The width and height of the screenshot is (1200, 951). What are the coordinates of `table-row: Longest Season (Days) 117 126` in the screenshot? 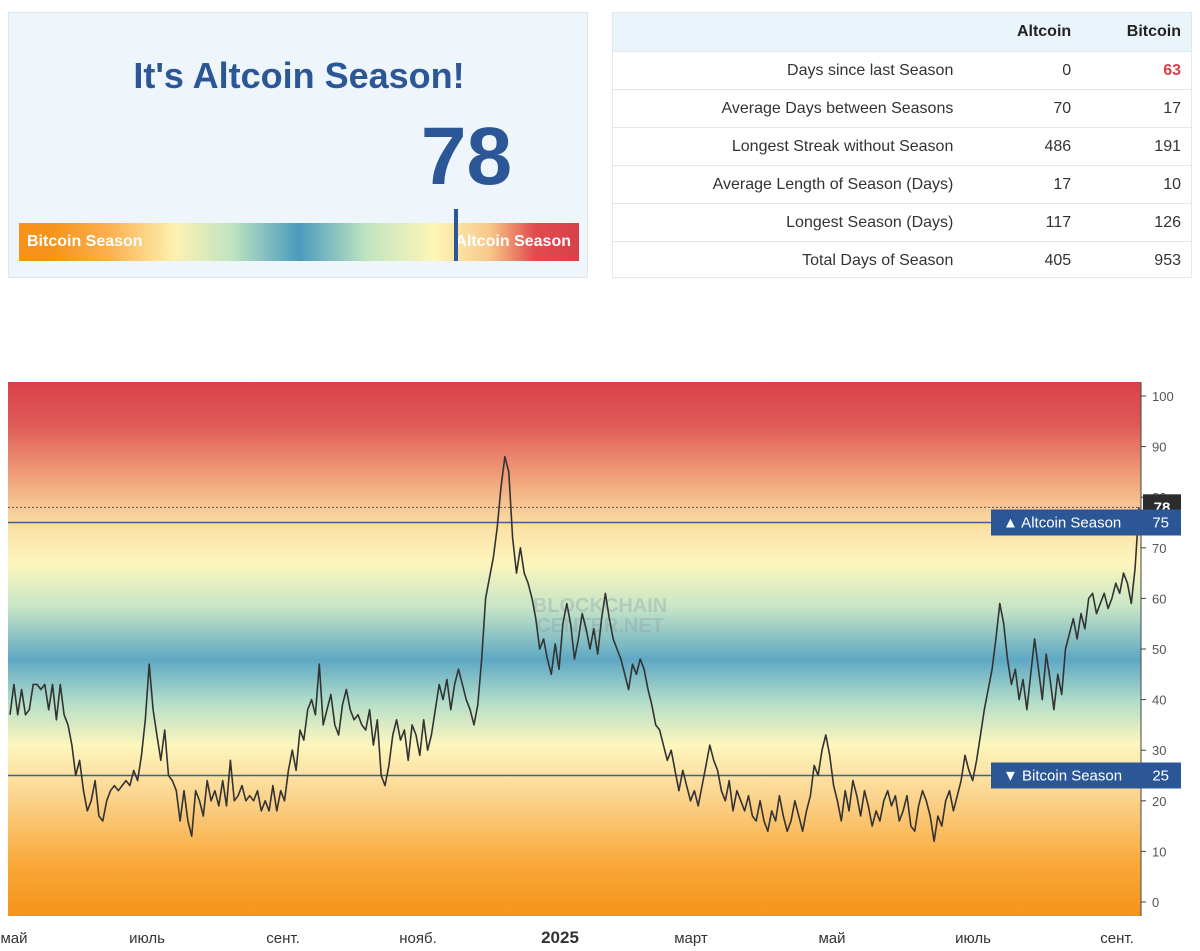 It's located at (902, 222).